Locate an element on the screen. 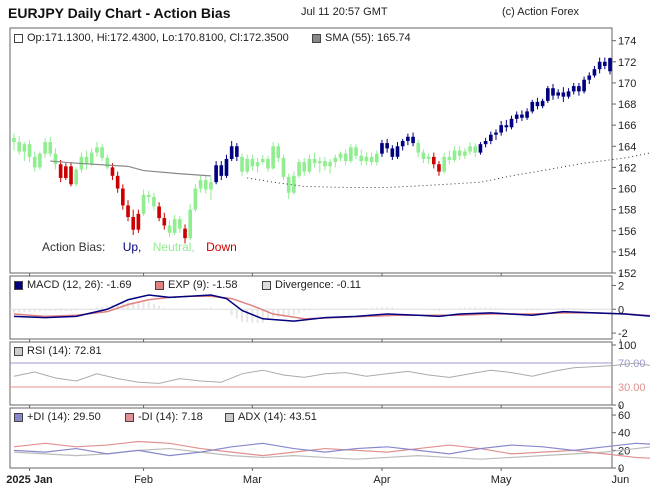 The width and height of the screenshot is (650, 489). y-tick-label: 0 is located at coordinates (621, 310).